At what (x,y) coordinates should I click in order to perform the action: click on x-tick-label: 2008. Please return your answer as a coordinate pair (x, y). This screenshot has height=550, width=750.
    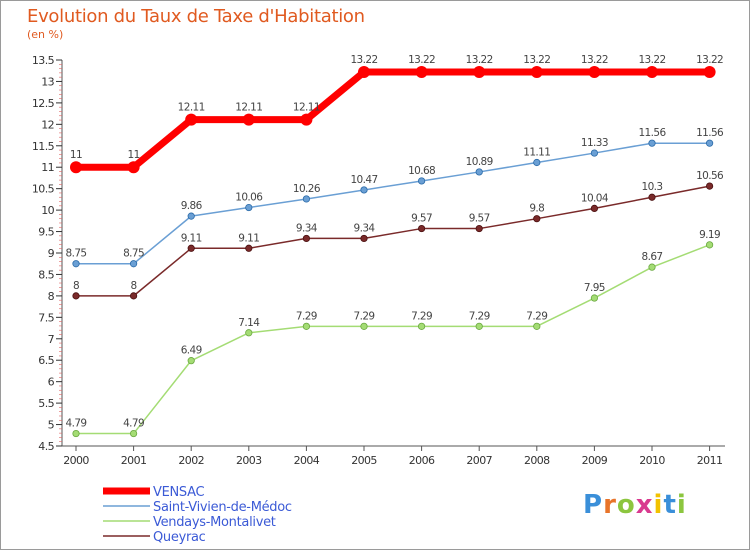
    Looking at the image, I should click on (537, 460).